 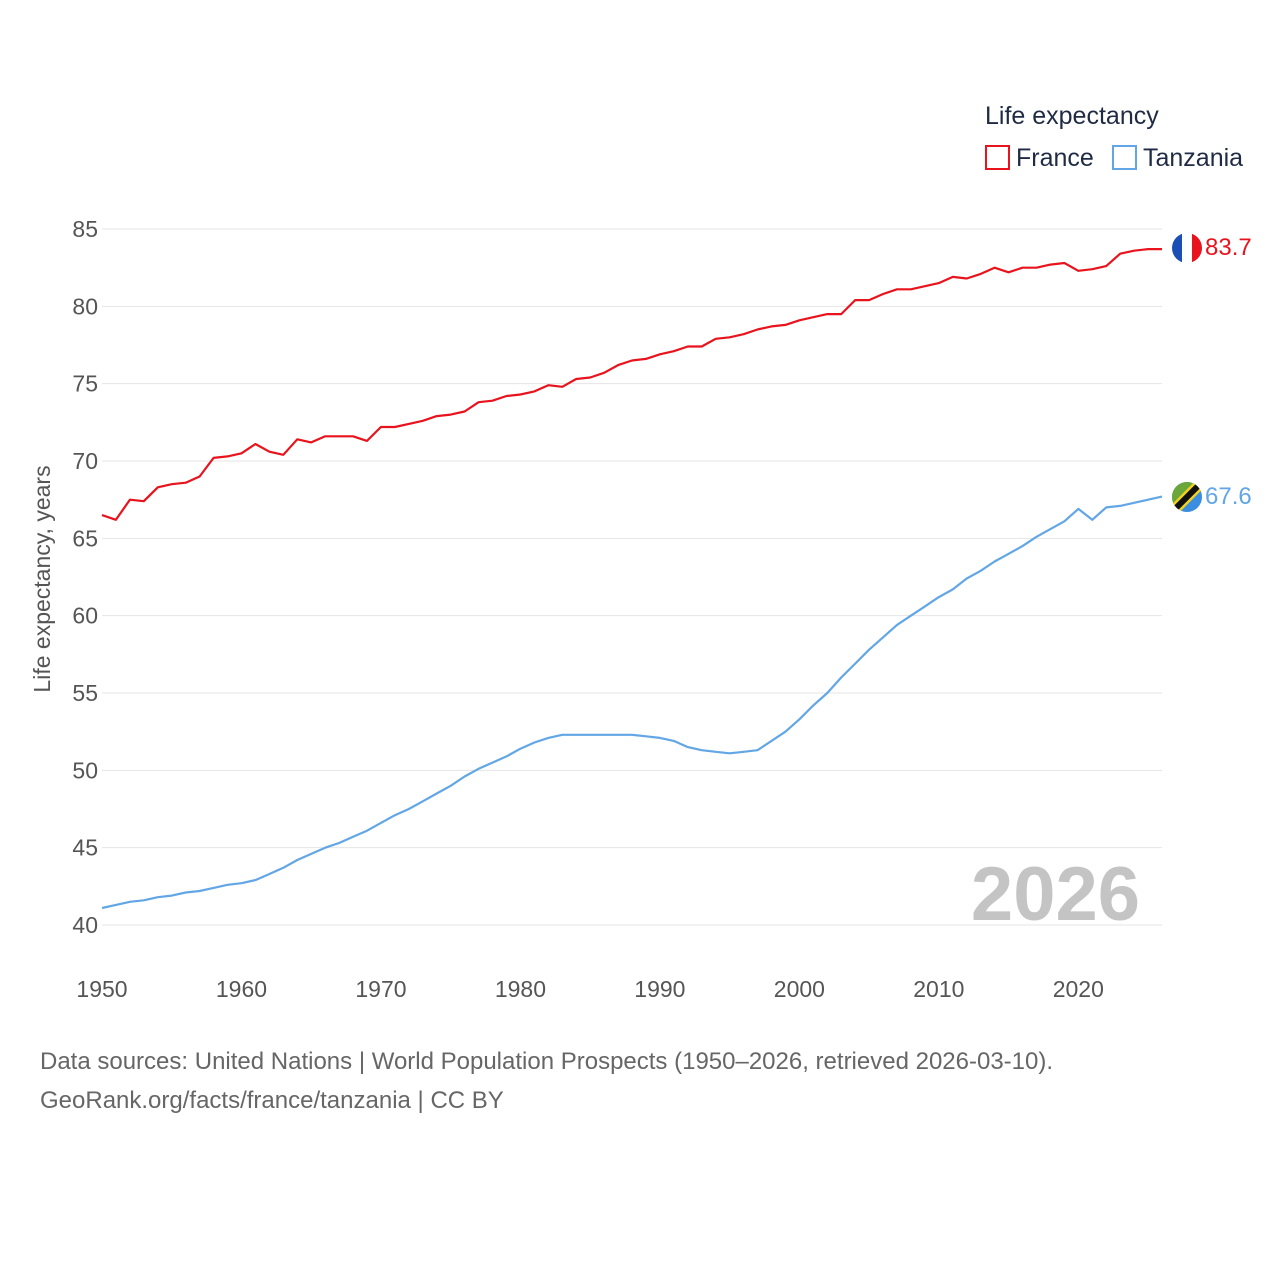 I want to click on x-tick-label: 2000, so click(x=799, y=989).